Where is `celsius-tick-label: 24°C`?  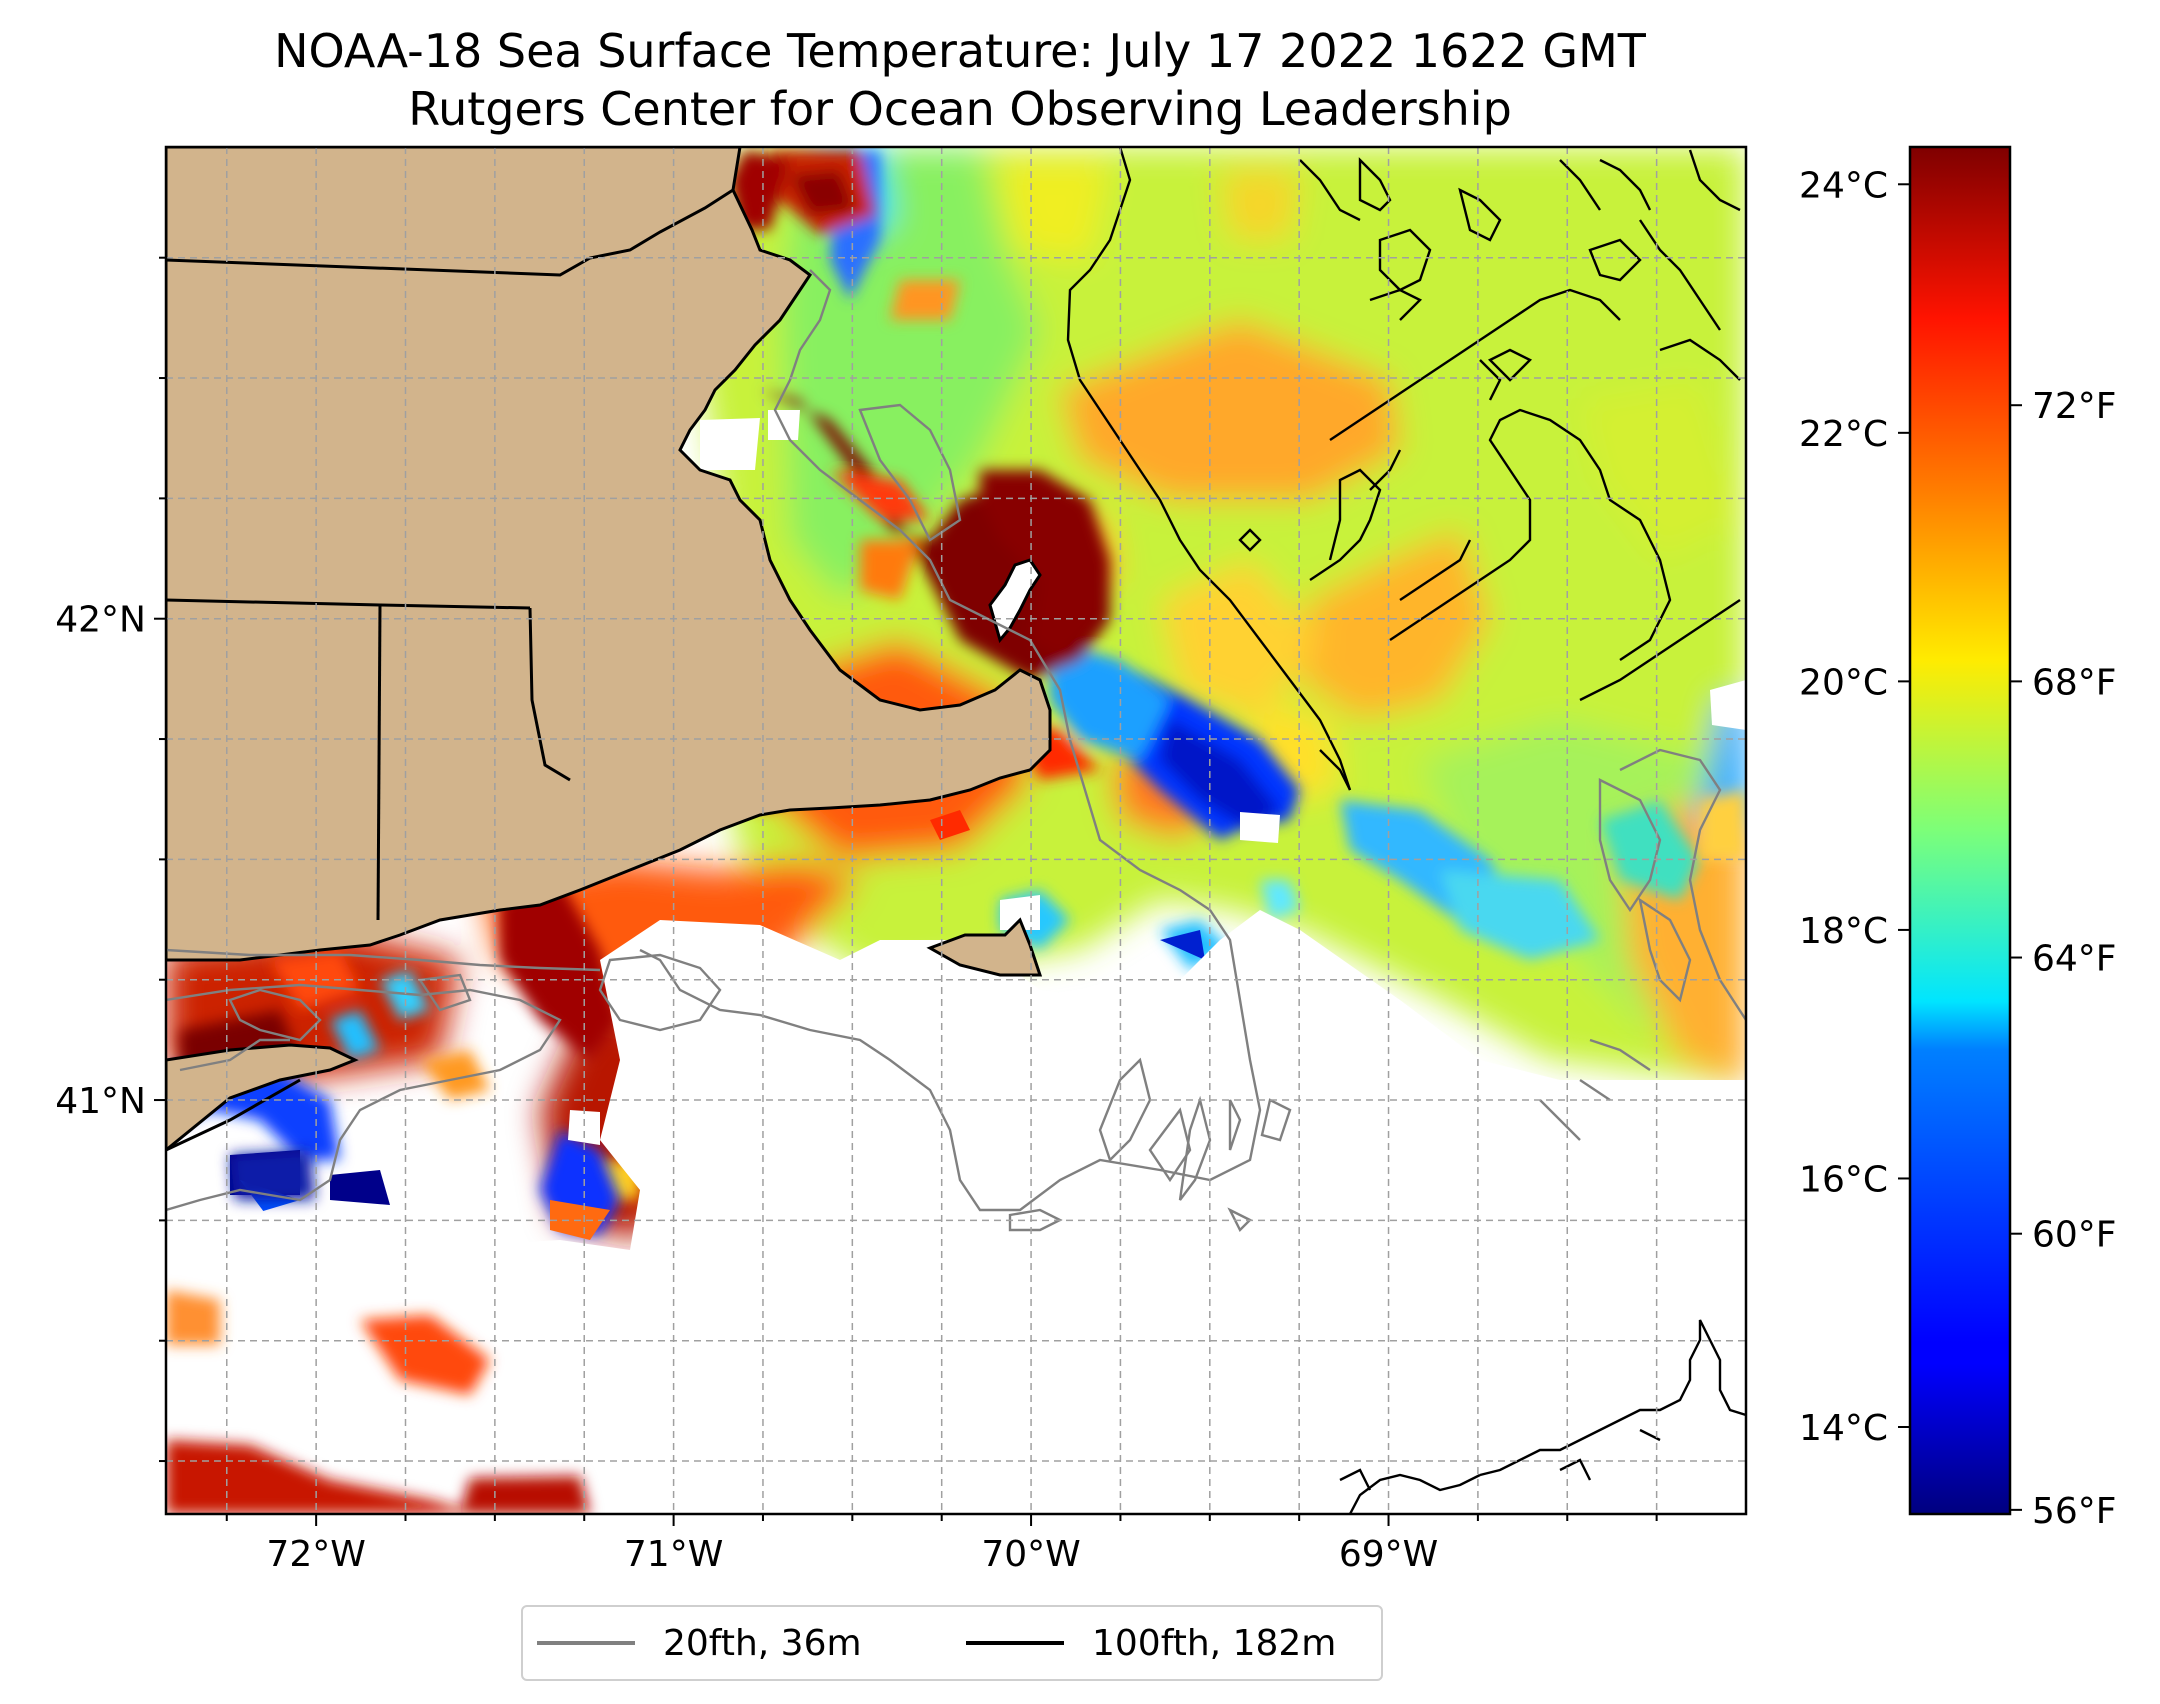
celsius-tick-label: 24°C is located at coordinates (1843, 185).